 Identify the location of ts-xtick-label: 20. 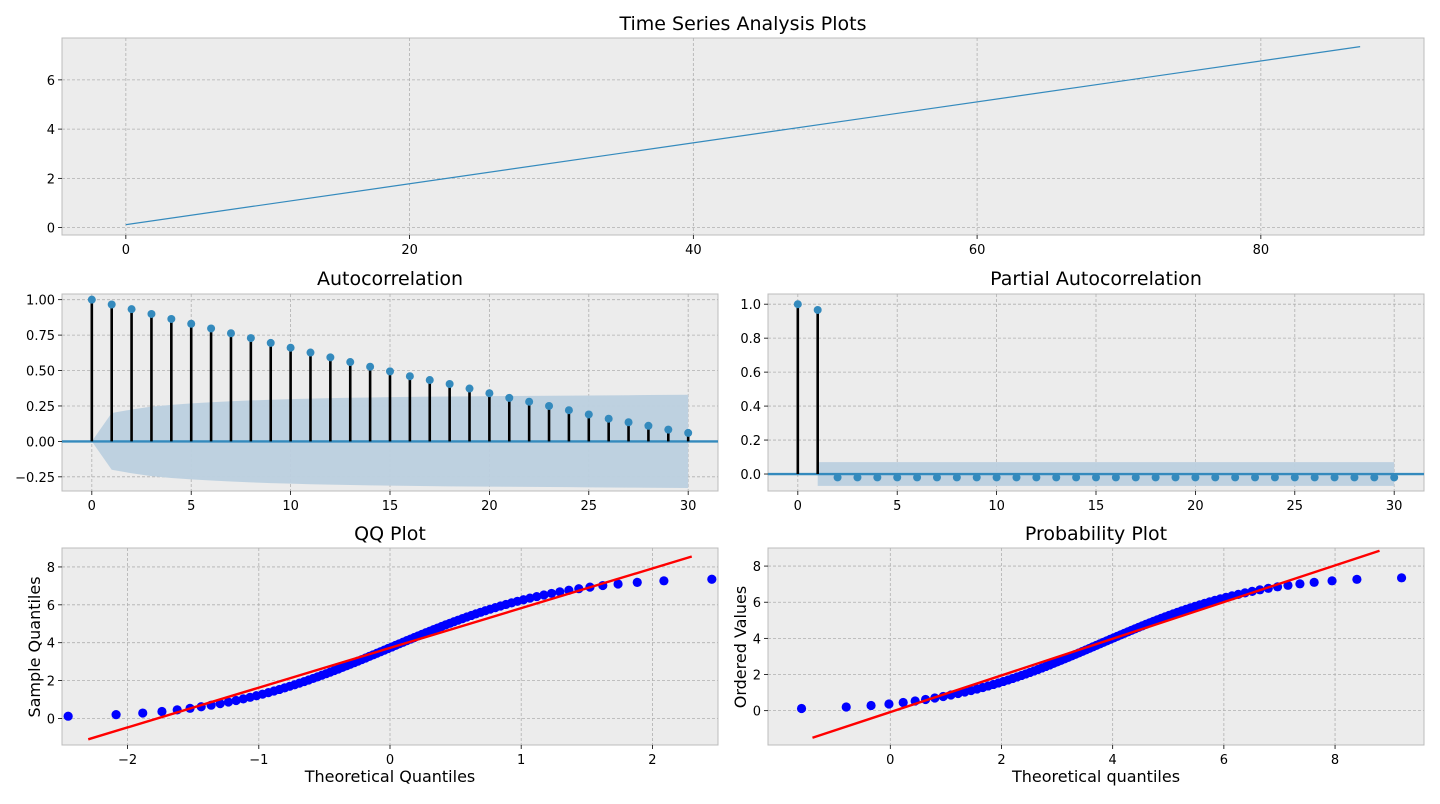
(409, 250).